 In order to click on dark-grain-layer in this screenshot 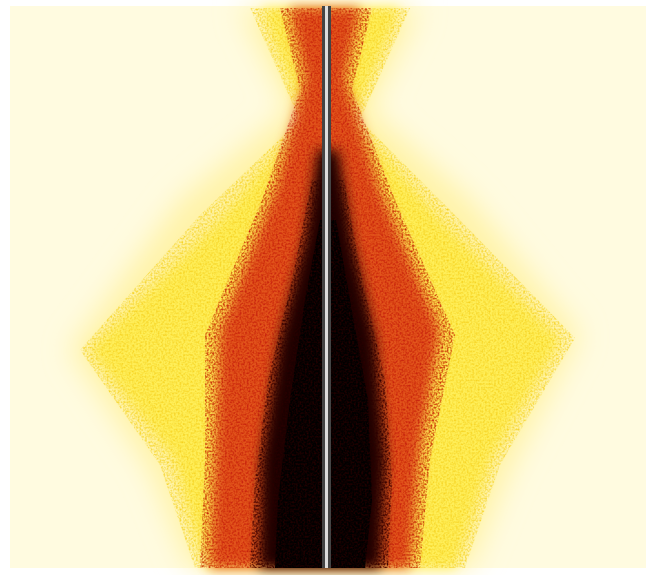, I will do `click(321, 374)`.